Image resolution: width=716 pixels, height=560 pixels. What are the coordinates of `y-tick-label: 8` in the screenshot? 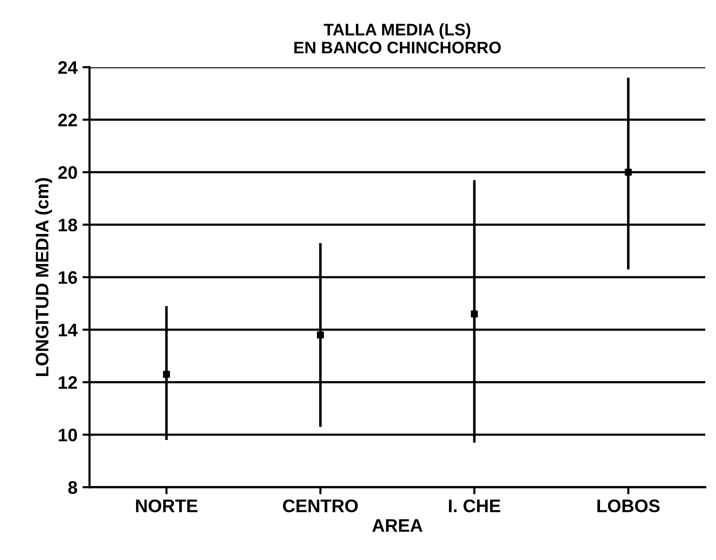 It's located at (73, 487).